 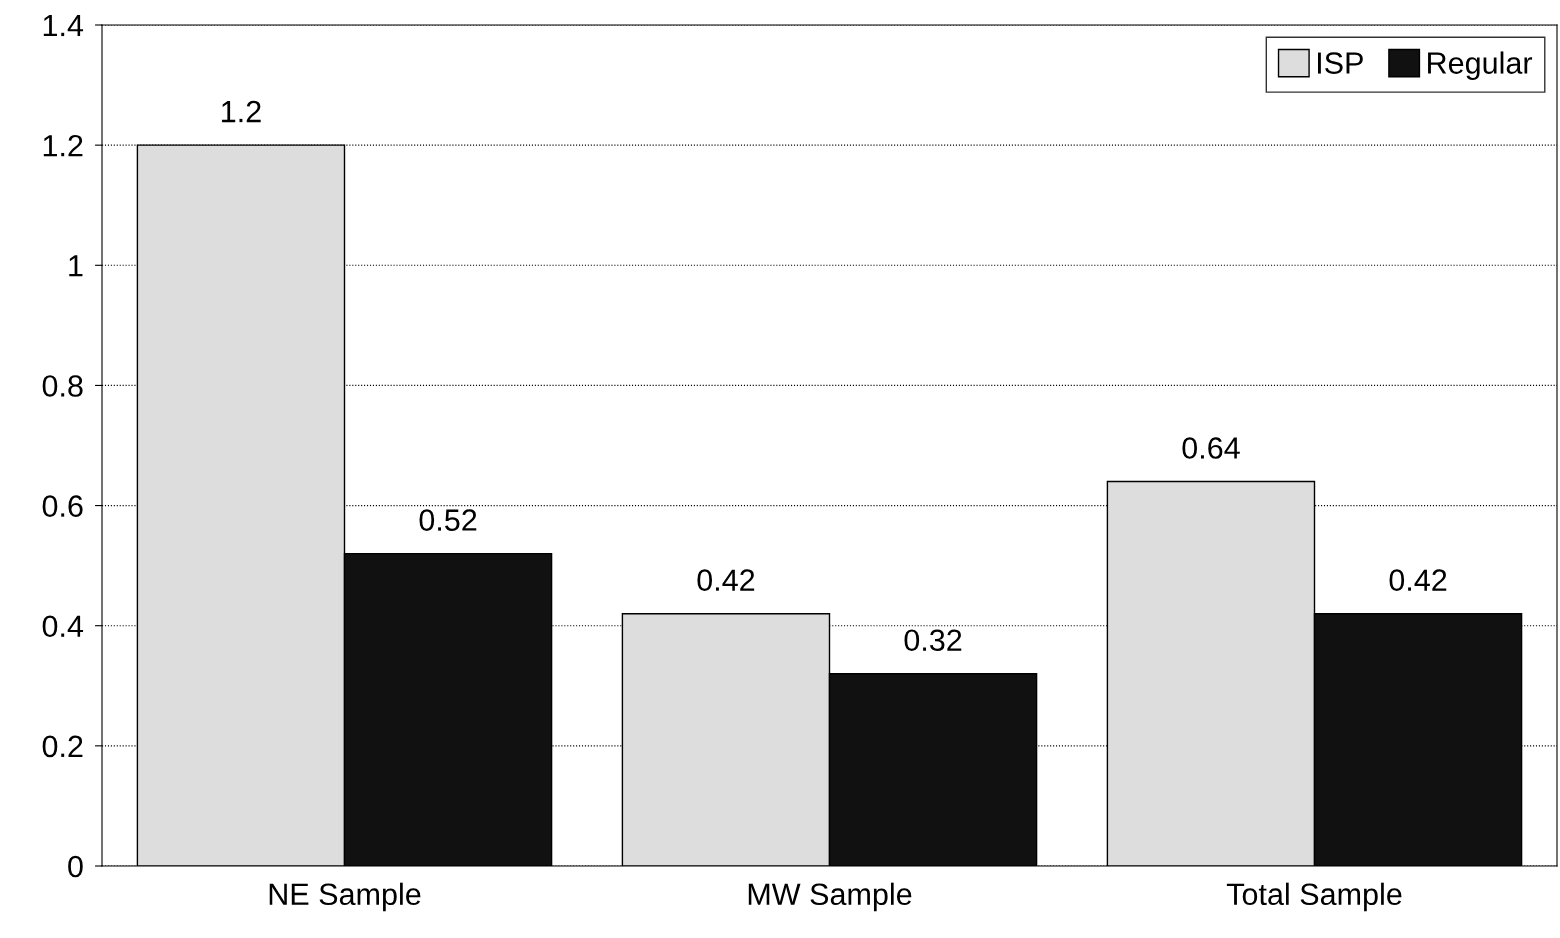 I want to click on data-label: 0.64, so click(x=1211, y=448).